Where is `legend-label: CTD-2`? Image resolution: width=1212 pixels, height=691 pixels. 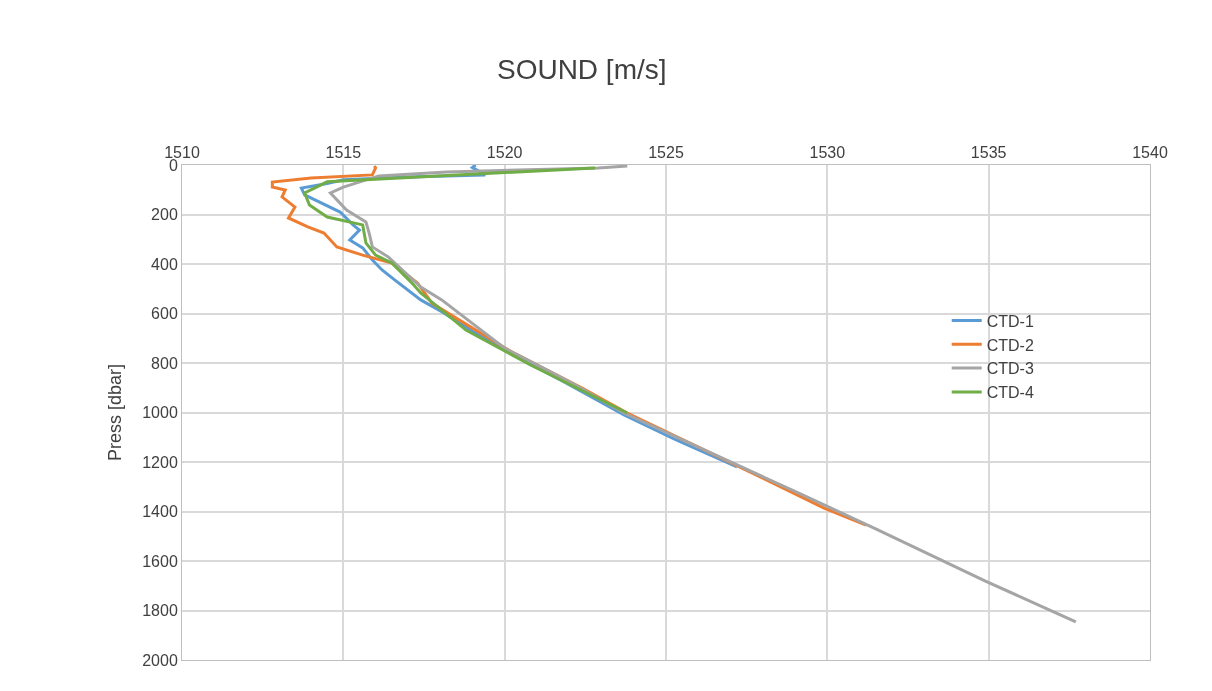
legend-label: CTD-2 is located at coordinates (1010, 345).